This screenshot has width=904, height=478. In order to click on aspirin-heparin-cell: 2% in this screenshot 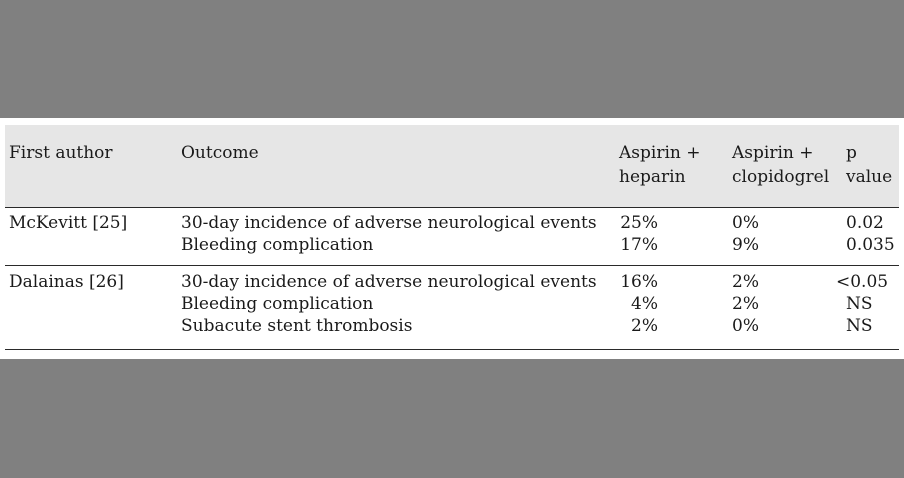, I will do `click(644, 326)`.